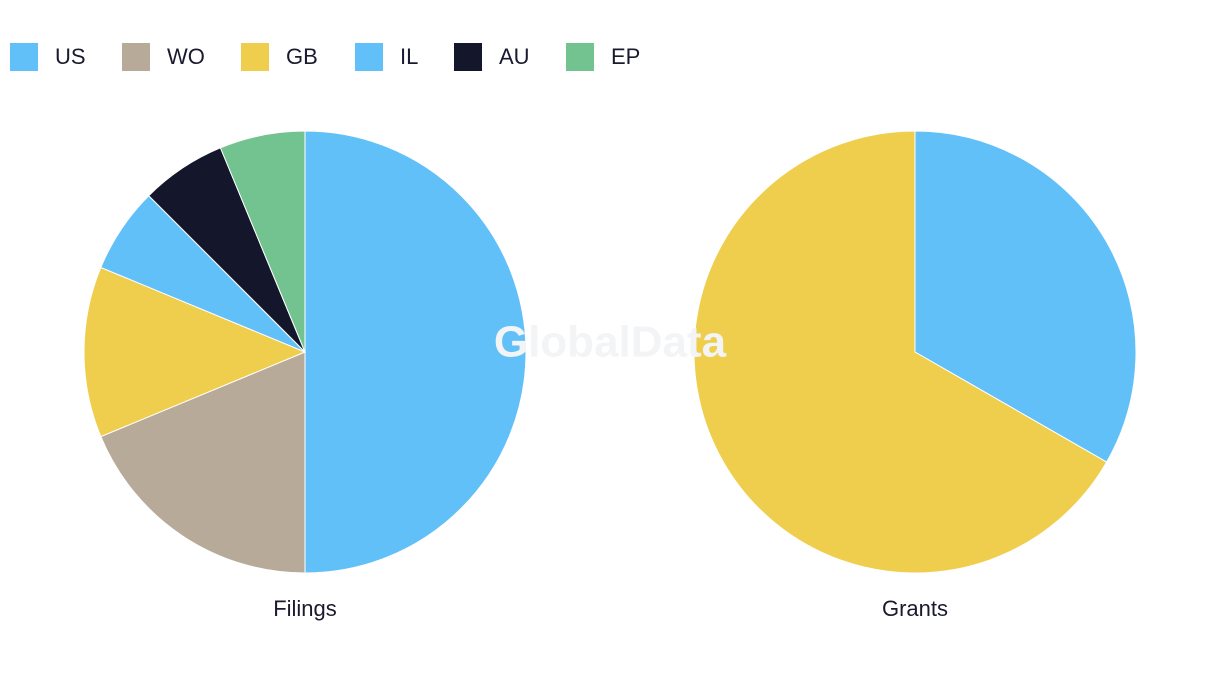  Describe the element at coordinates (305, 608) in the screenshot. I see `chart-title: Filings` at that location.